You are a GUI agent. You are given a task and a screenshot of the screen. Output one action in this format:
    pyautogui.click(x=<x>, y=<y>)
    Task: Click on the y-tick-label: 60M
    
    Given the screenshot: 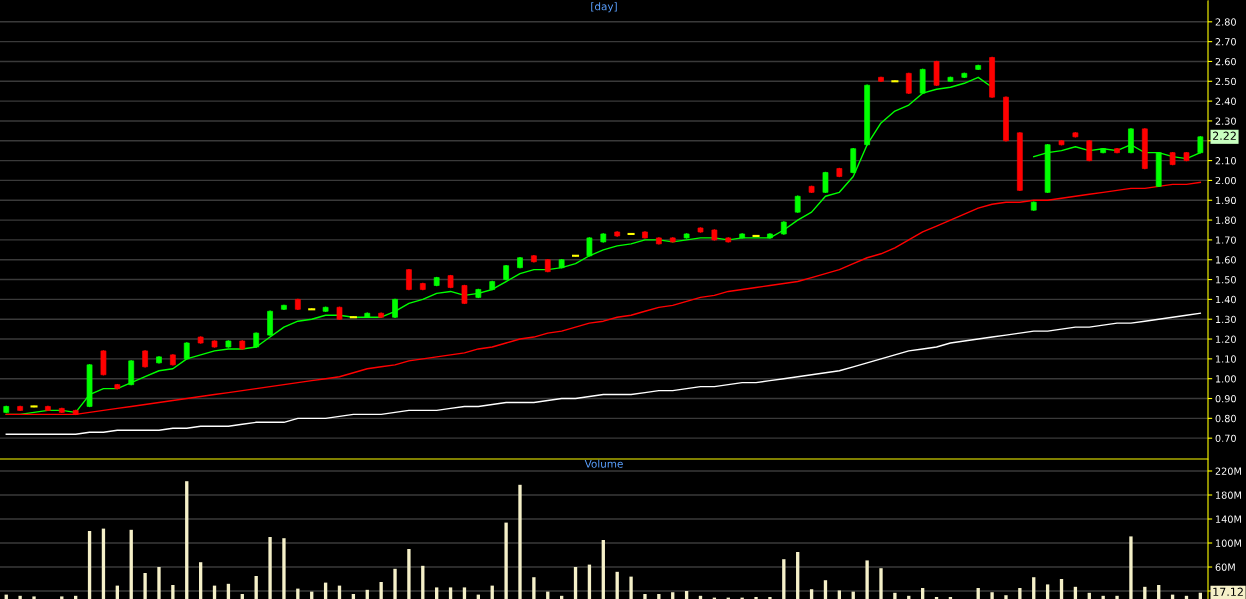 What is the action you would take?
    pyautogui.click(x=1225, y=567)
    